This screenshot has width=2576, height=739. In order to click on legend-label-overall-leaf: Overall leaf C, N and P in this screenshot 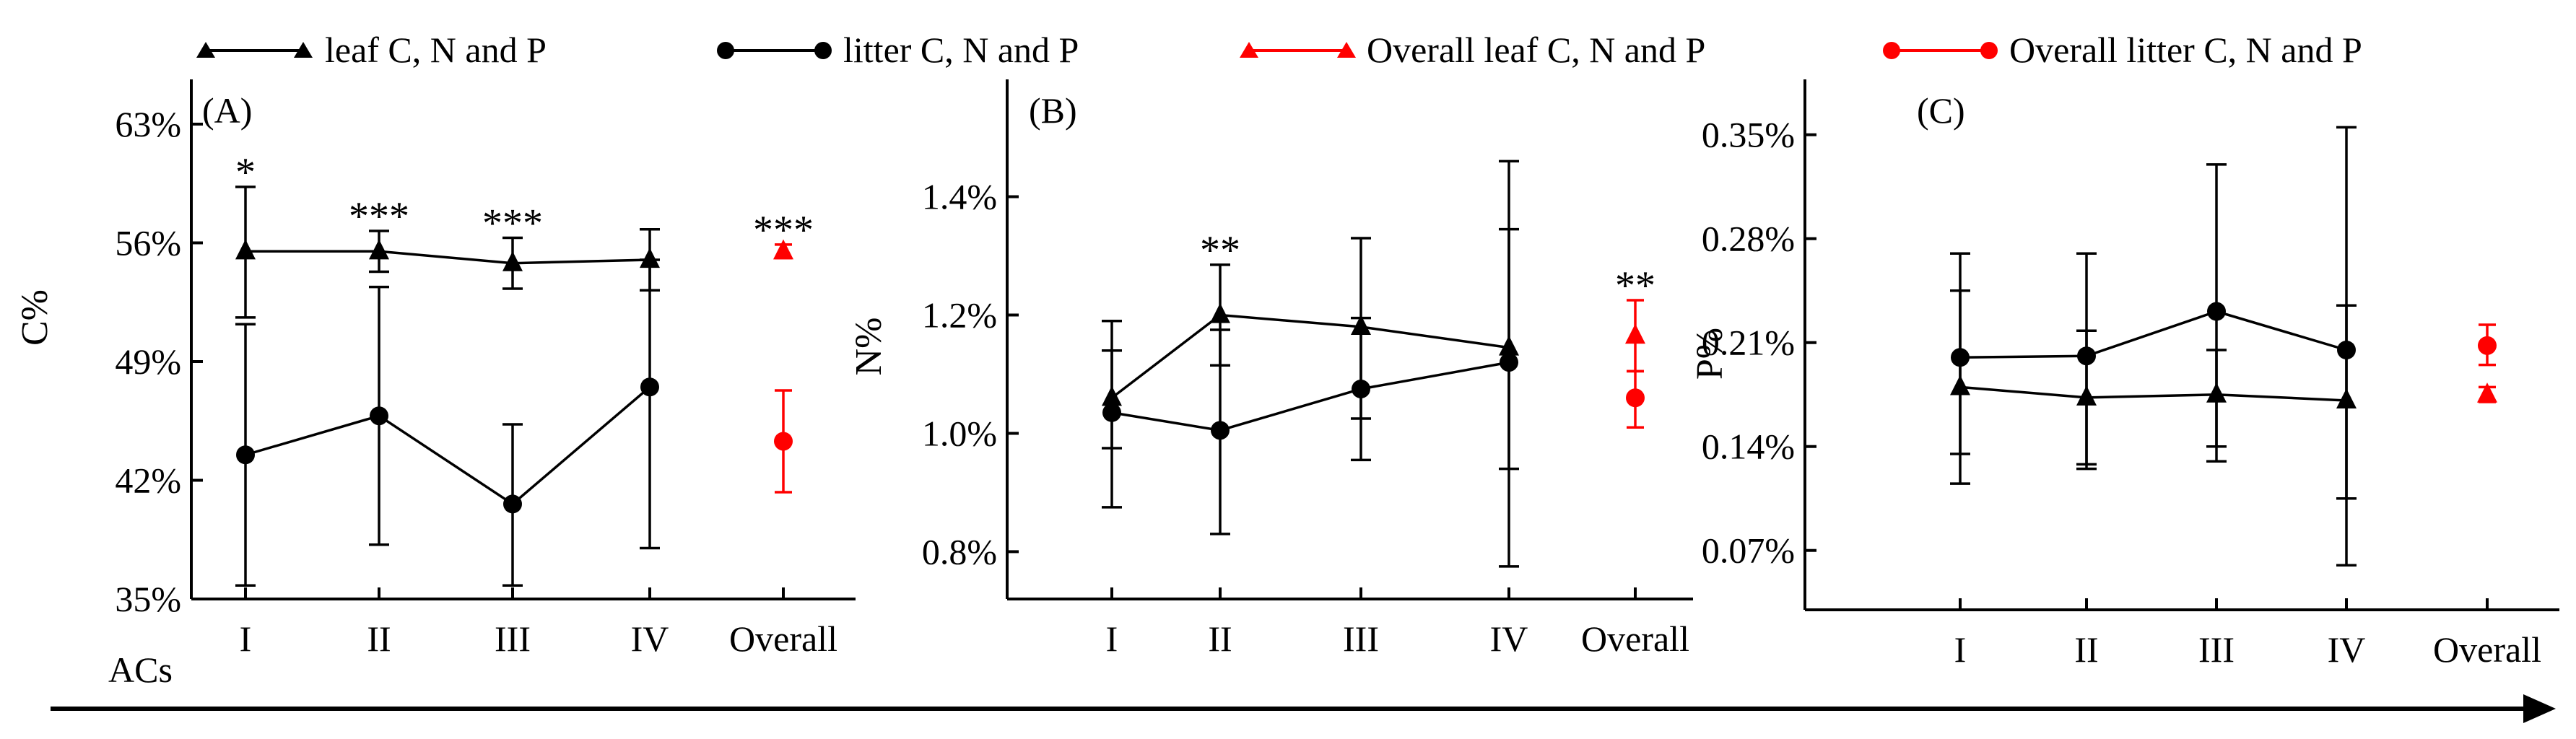, I will do `click(1536, 50)`.